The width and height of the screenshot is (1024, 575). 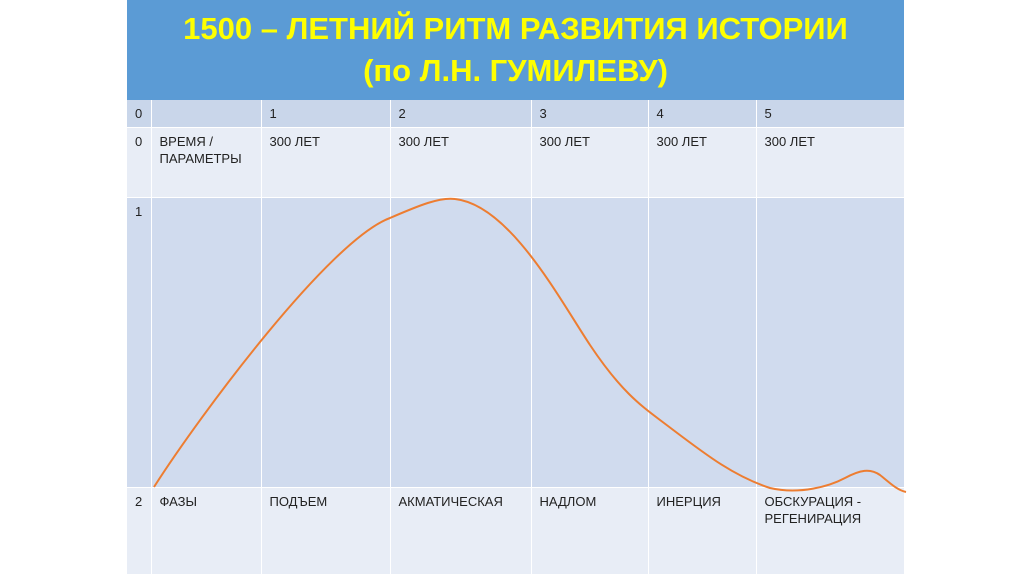 What do you see at coordinates (139, 531) in the screenshot?
I see `row-index: 2` at bounding box center [139, 531].